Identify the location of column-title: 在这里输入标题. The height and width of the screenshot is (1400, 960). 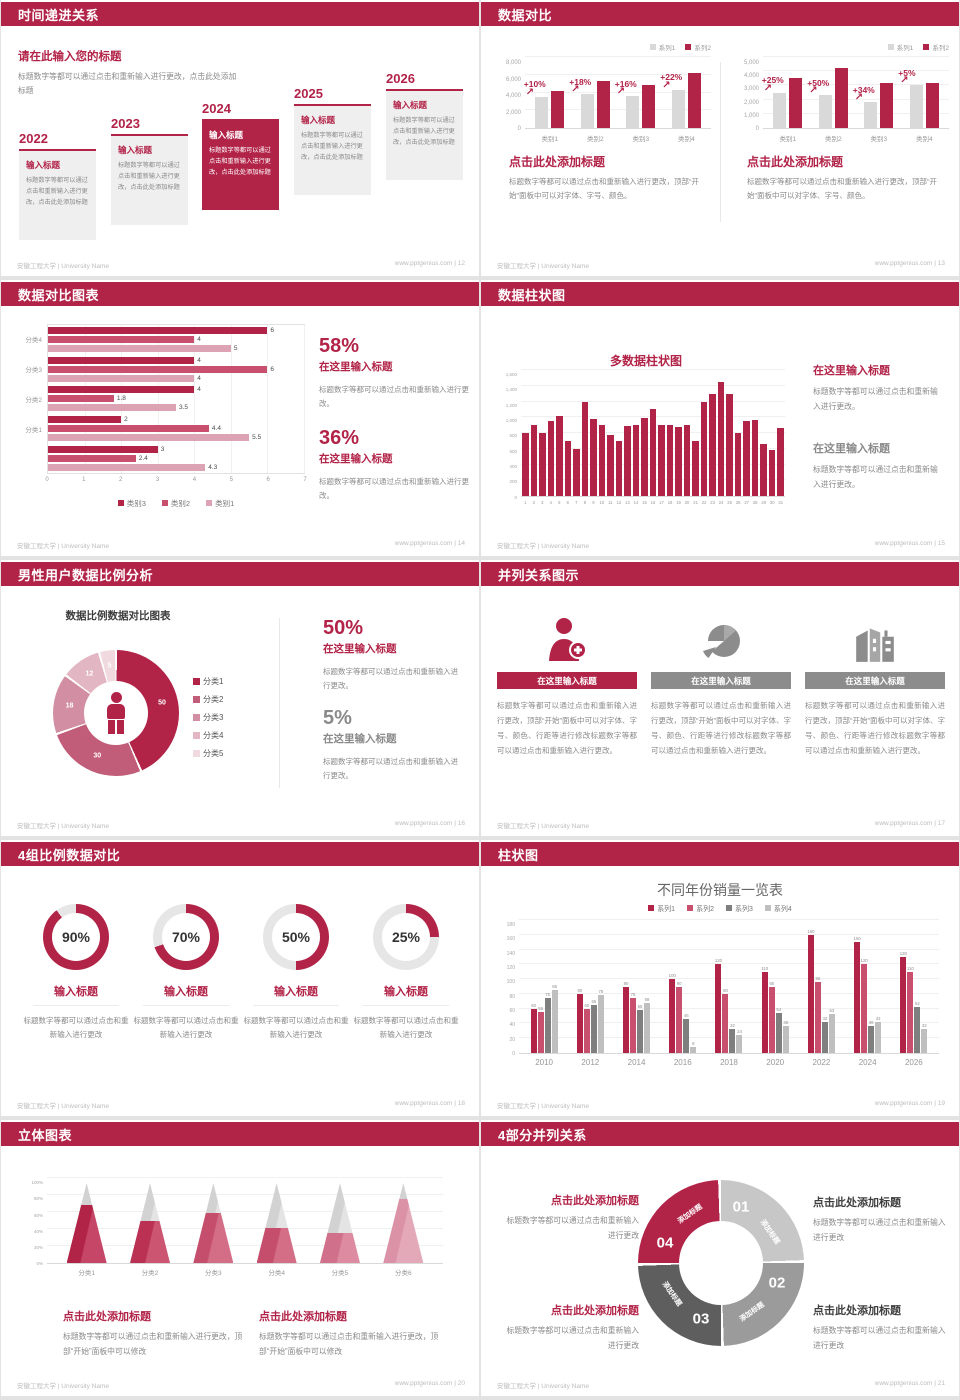
(875, 680).